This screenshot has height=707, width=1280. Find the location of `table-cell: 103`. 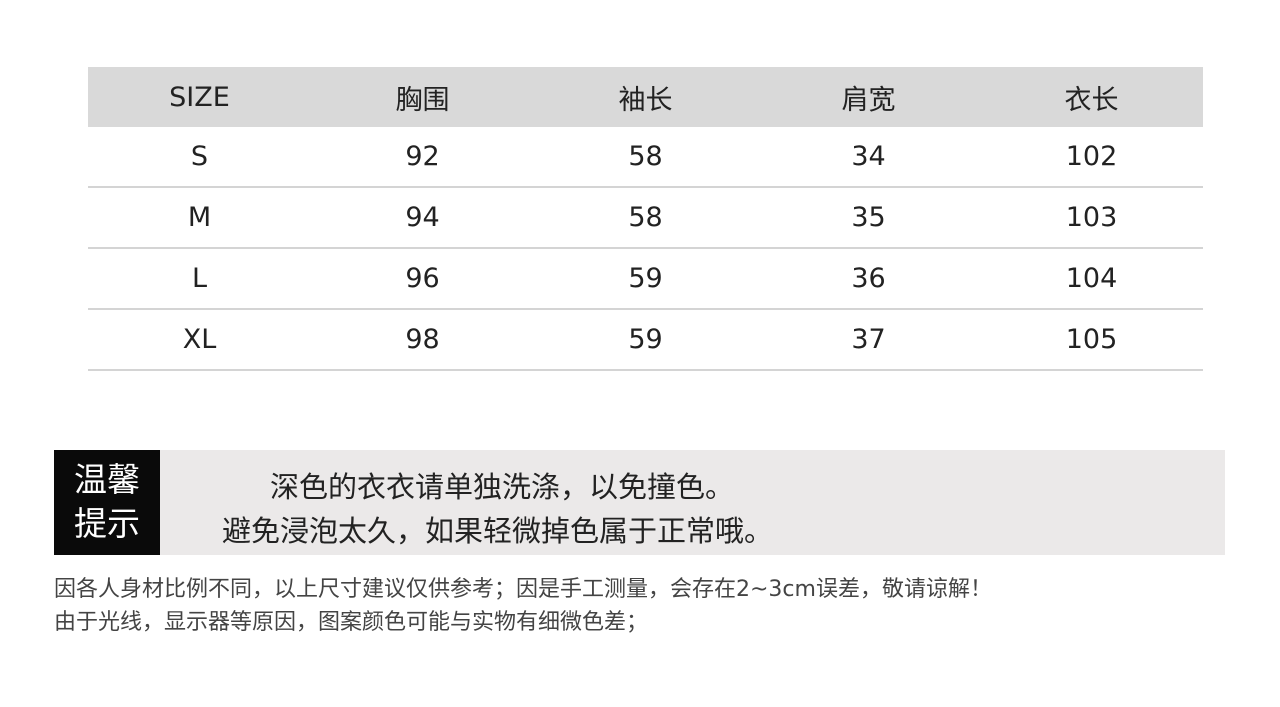

table-cell: 103 is located at coordinates (1091, 217).